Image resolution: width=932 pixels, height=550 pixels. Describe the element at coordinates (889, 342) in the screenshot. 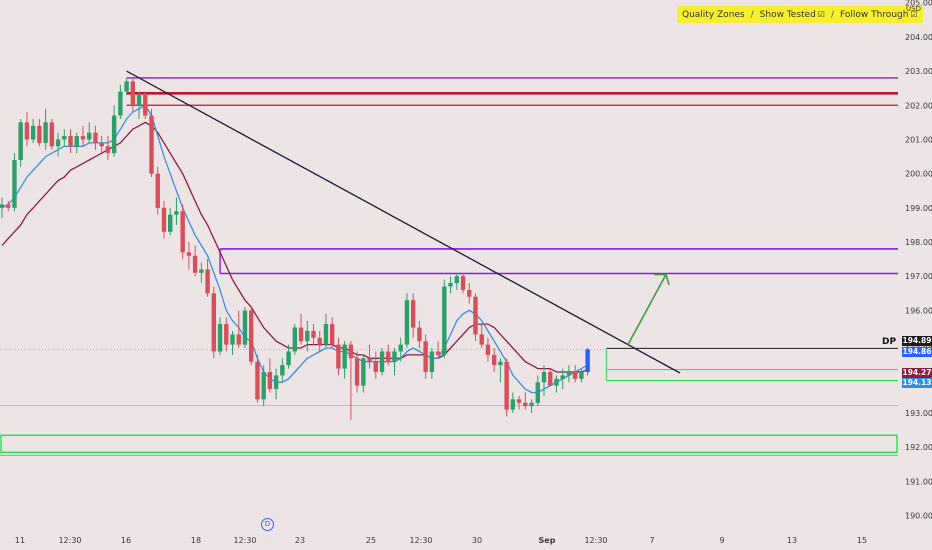

I see `dp-label: DP` at that location.